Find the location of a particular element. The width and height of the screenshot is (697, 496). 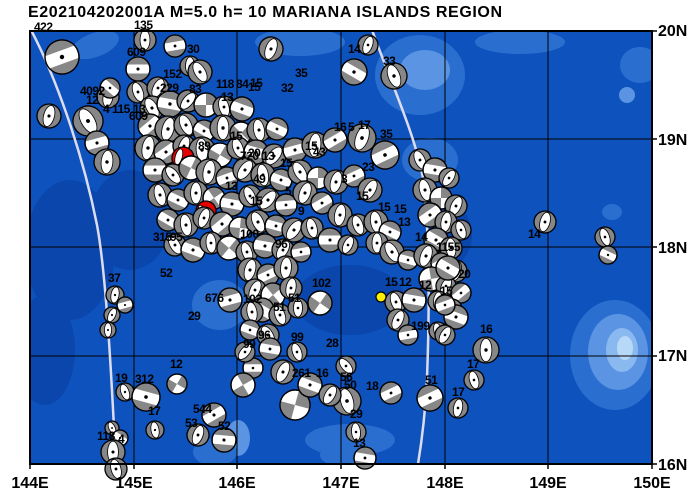

event-number-label: 3 is located at coordinates (344, 179).